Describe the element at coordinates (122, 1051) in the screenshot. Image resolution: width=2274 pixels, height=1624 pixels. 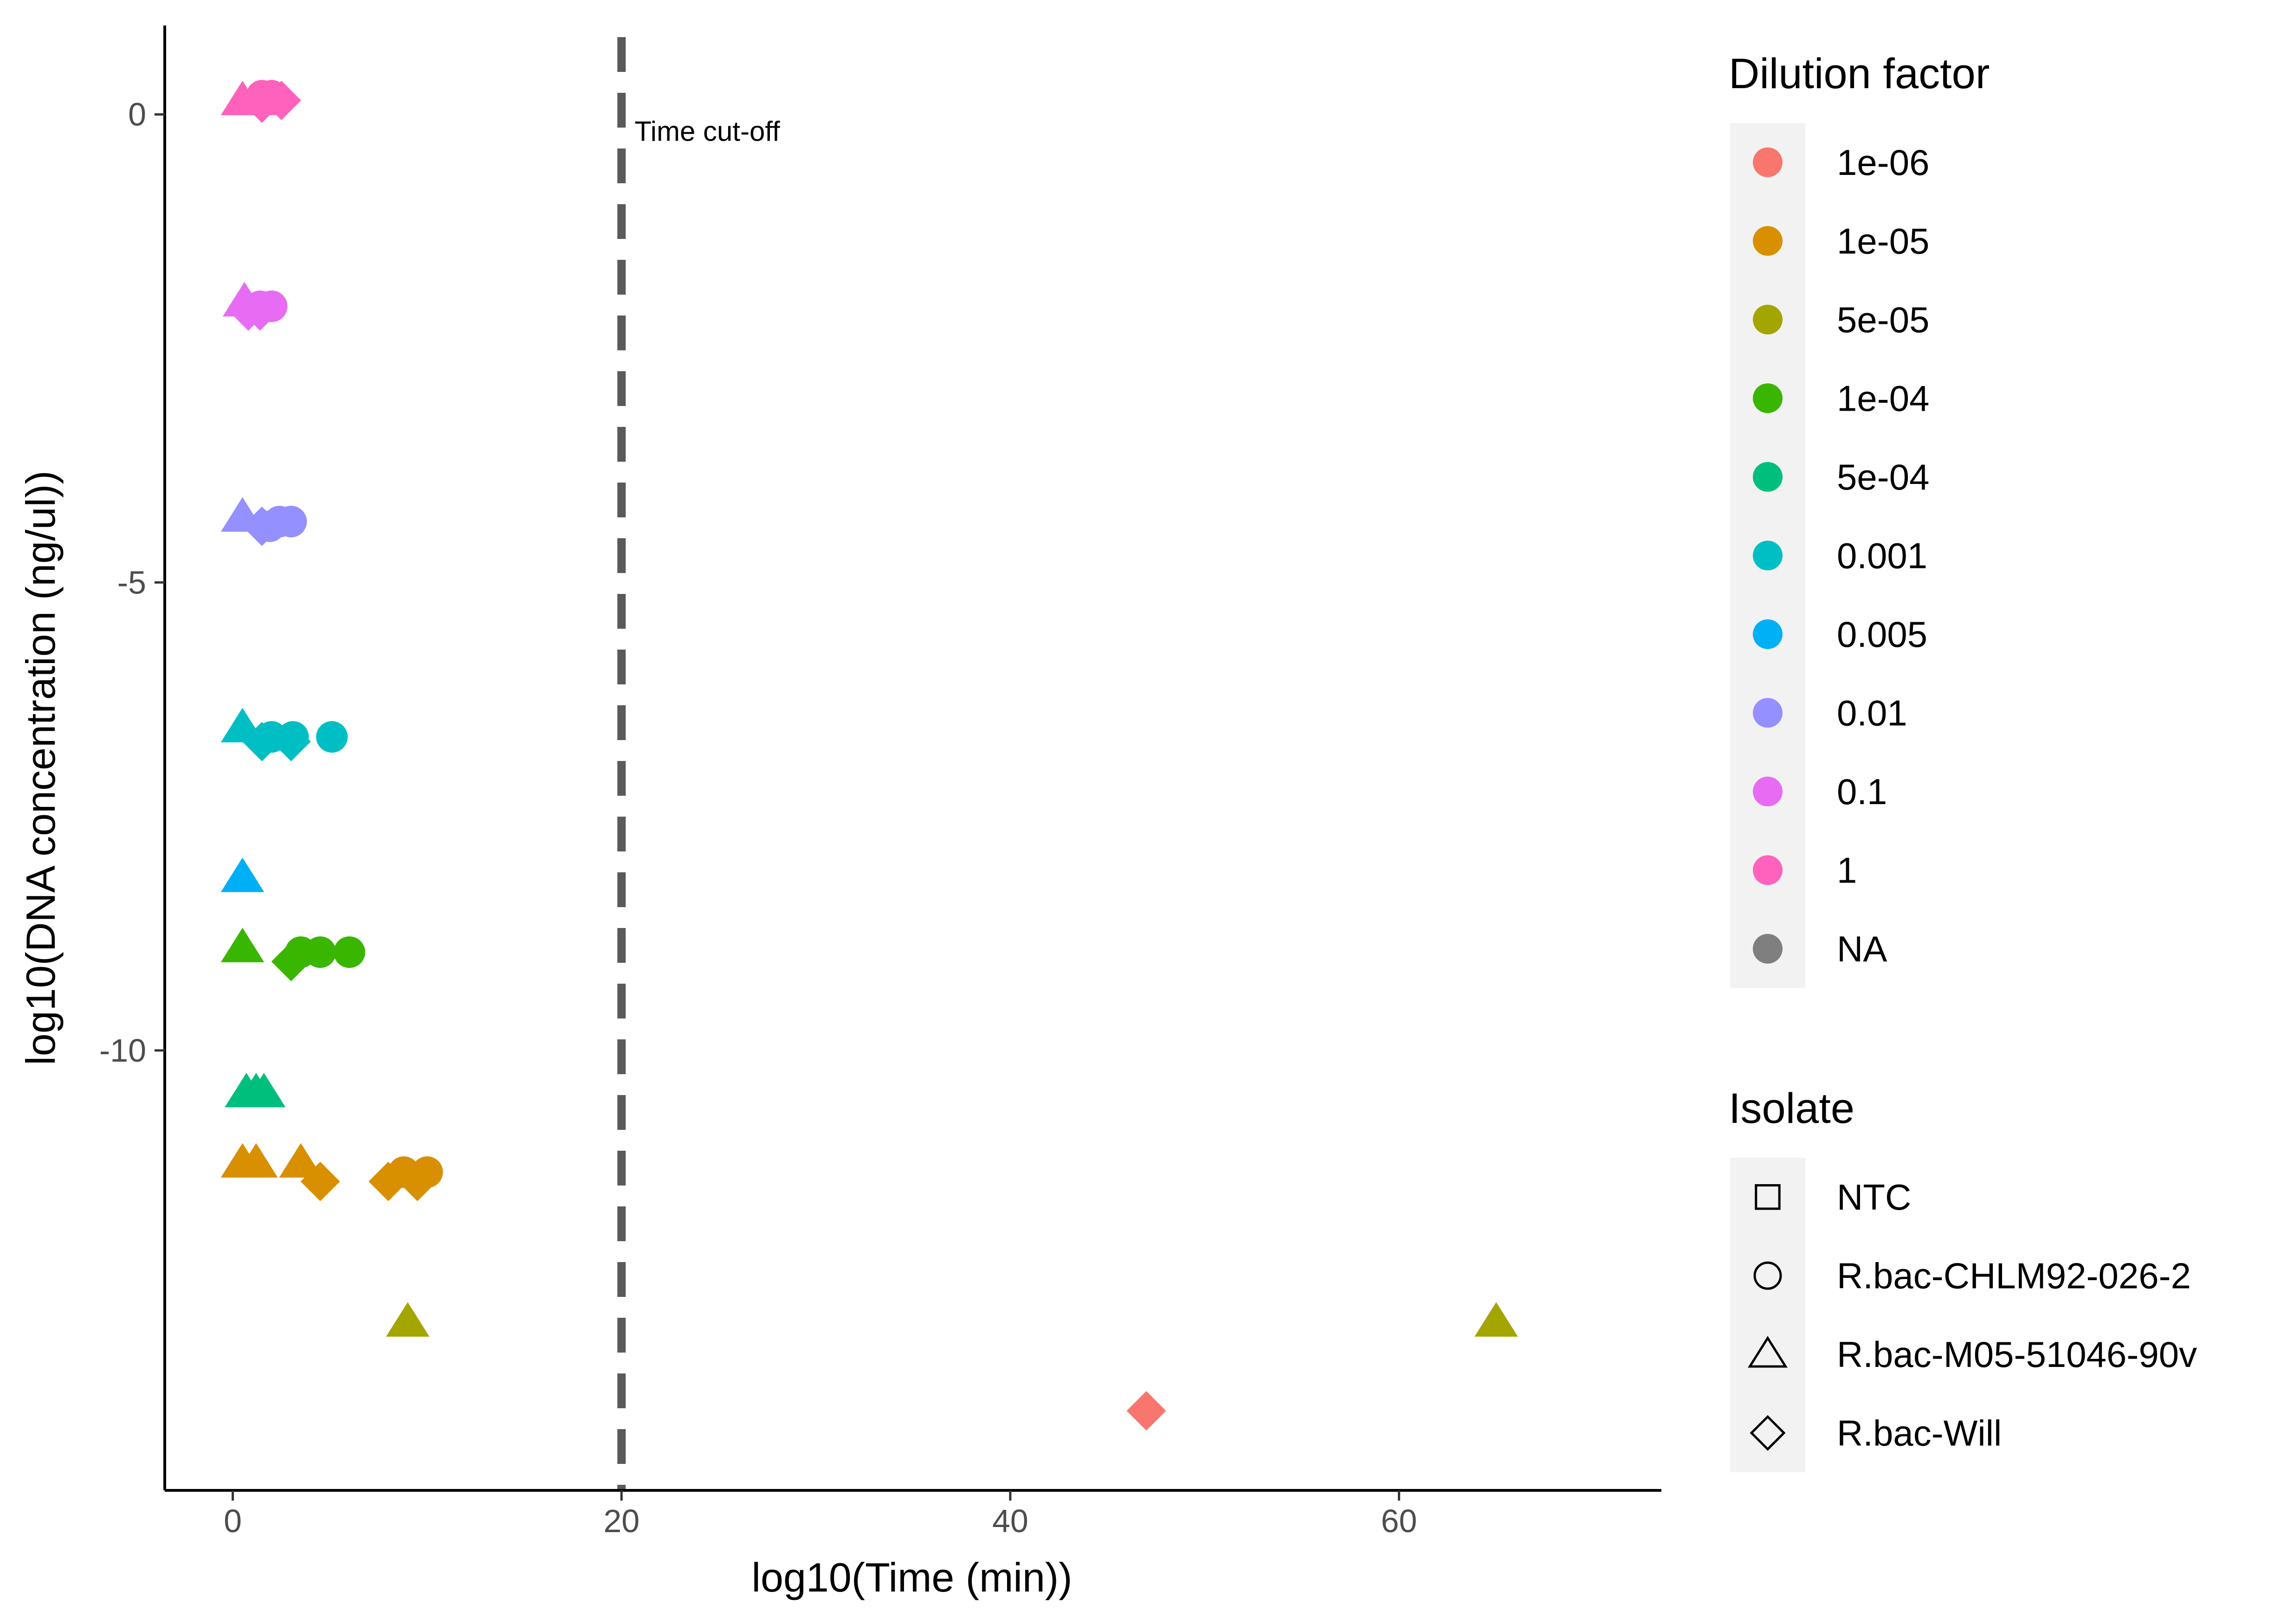
I see `y-tick-label: -10` at that location.